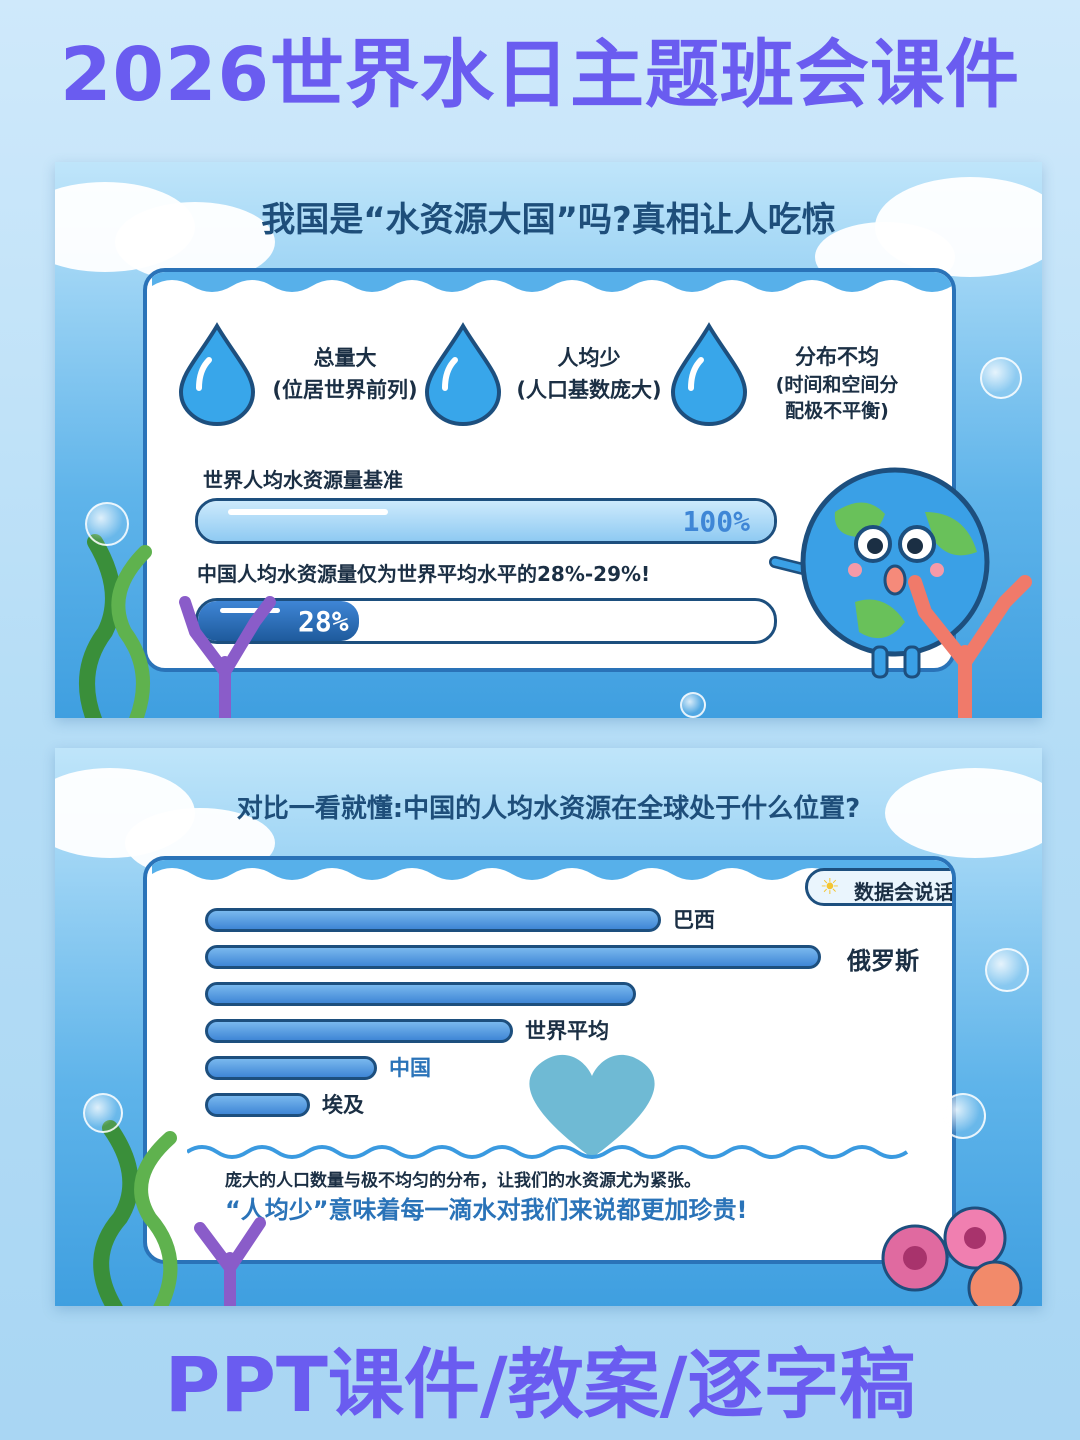 This screenshot has width=1080, height=1440. Describe the element at coordinates (830, 887) in the screenshot. I see `lightbulb-icon: ☀` at that location.